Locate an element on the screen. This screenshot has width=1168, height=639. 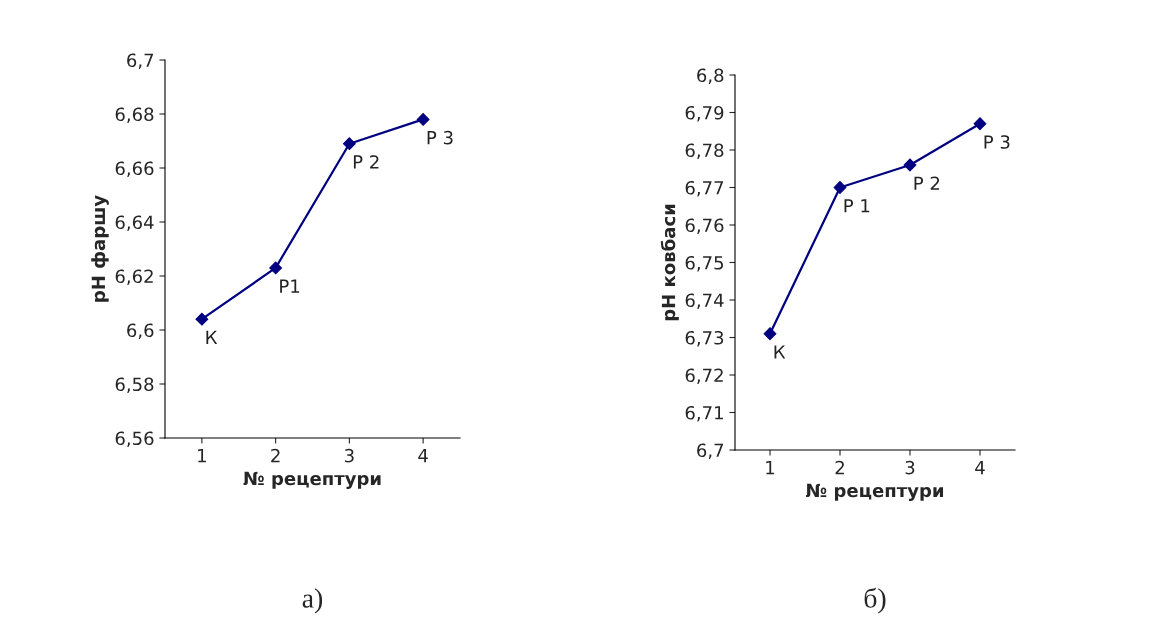
text: а) is located at coordinates (312, 601).